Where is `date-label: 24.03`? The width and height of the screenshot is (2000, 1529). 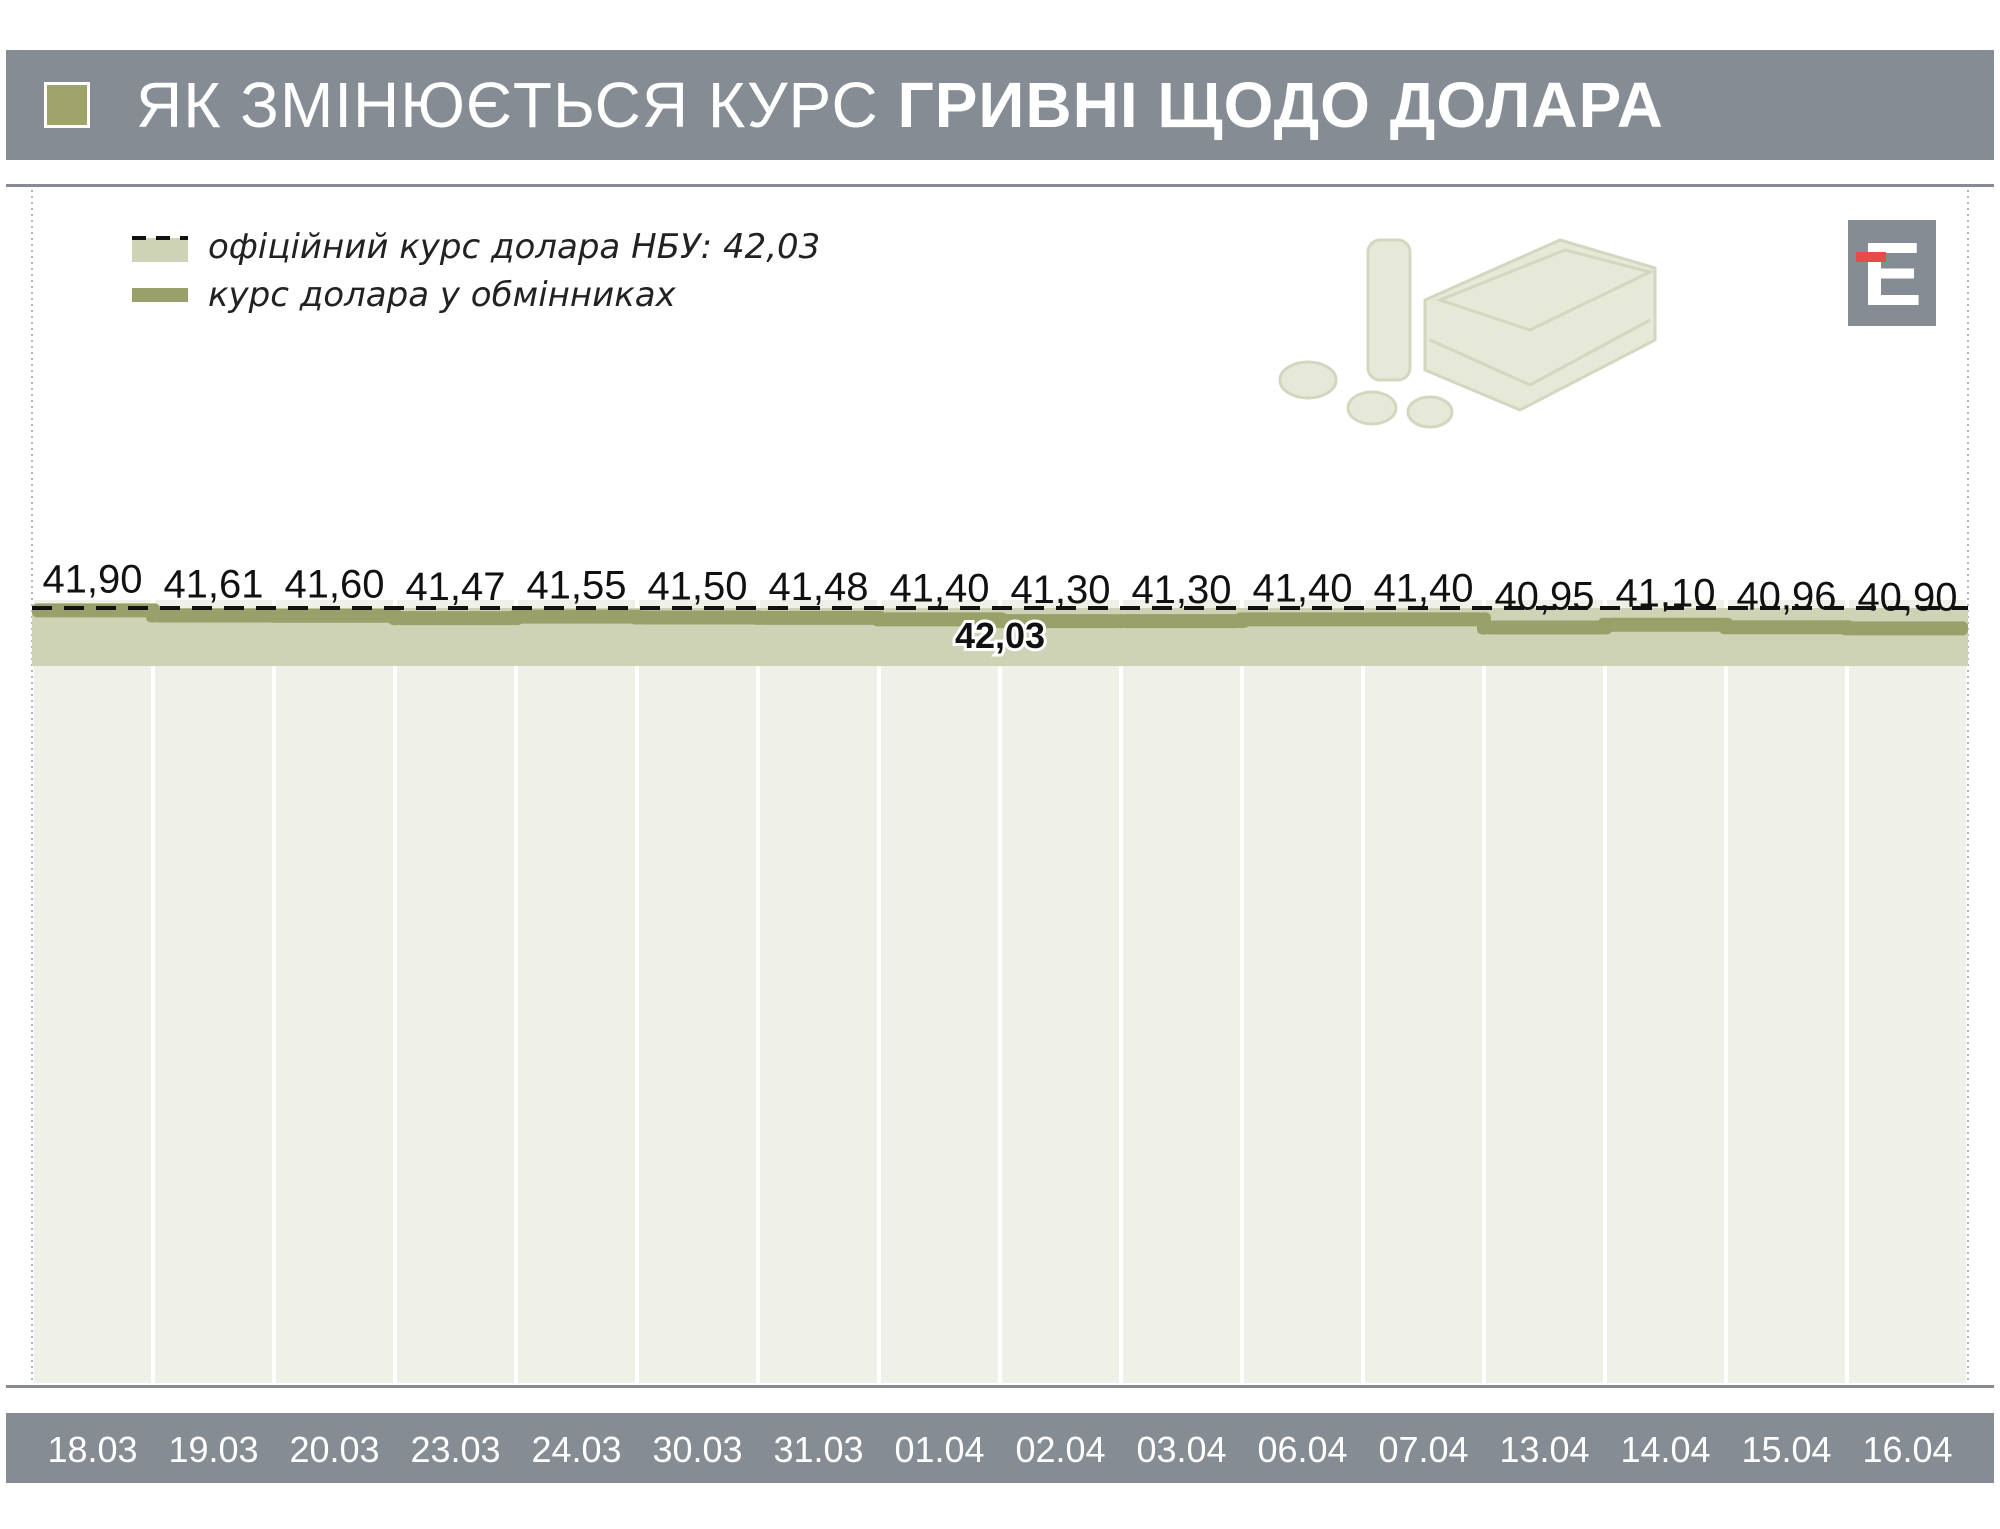 date-label: 24.03 is located at coordinates (576, 1449).